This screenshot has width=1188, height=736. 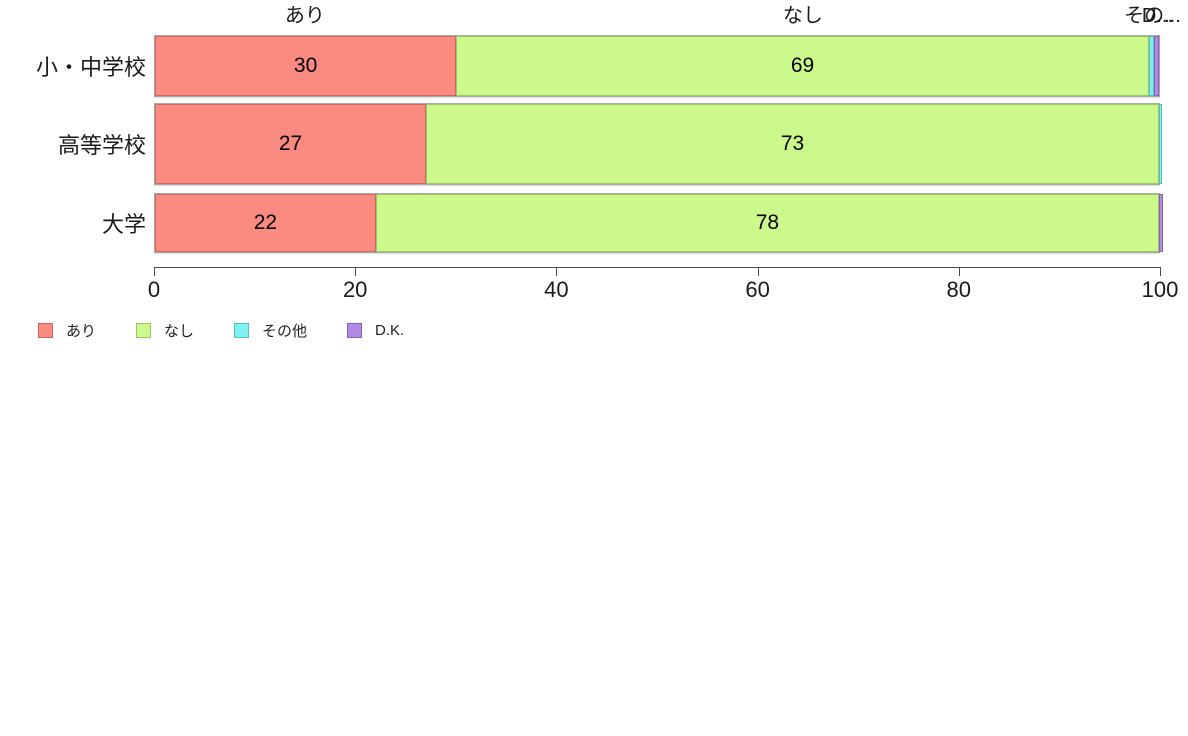 I want to click on bar-segment-あり: 30, so click(x=306, y=66).